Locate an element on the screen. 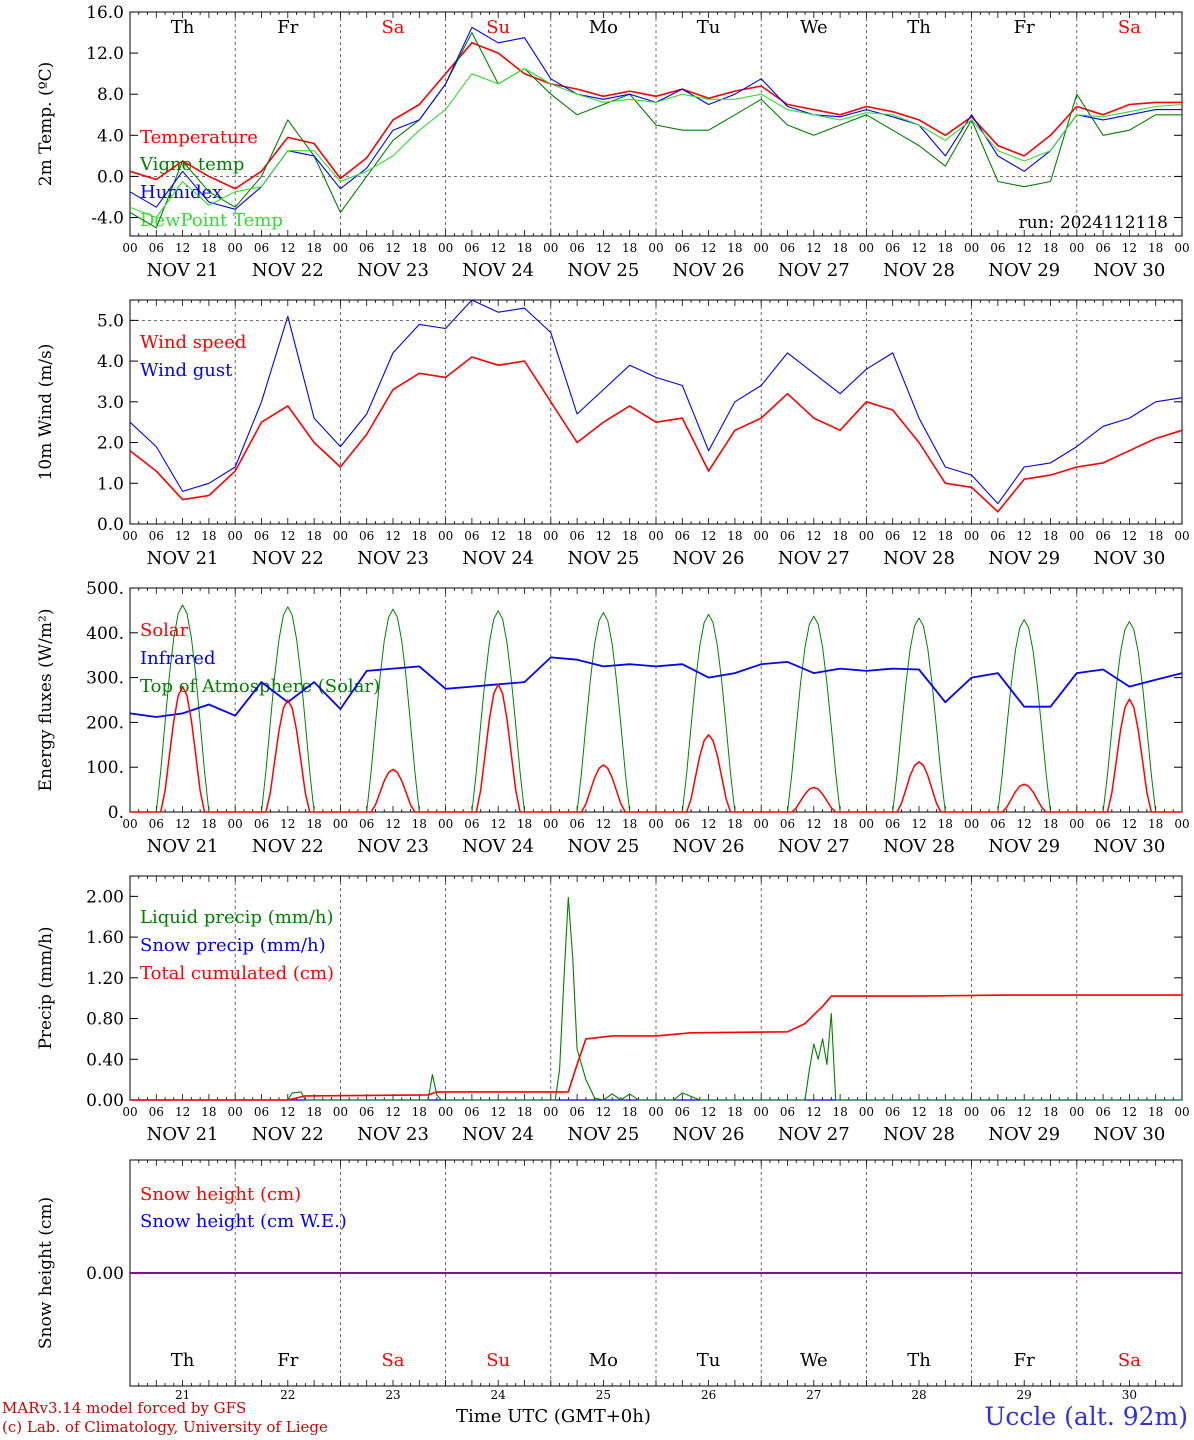 The width and height of the screenshot is (1194, 1440). weekday-label: Fr is located at coordinates (287, 27).